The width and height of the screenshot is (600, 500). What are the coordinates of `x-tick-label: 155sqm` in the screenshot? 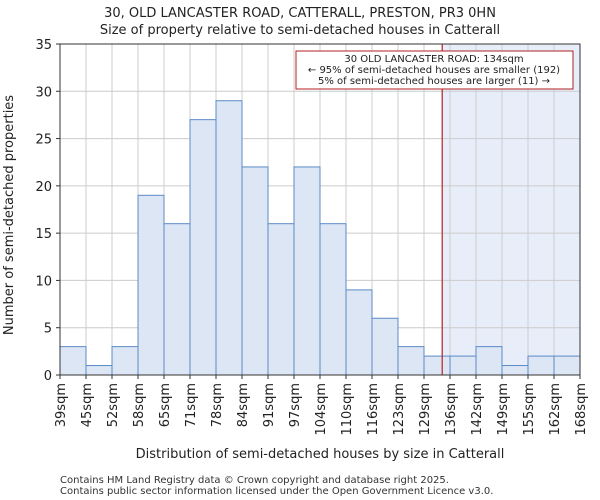 It's located at (529, 409).